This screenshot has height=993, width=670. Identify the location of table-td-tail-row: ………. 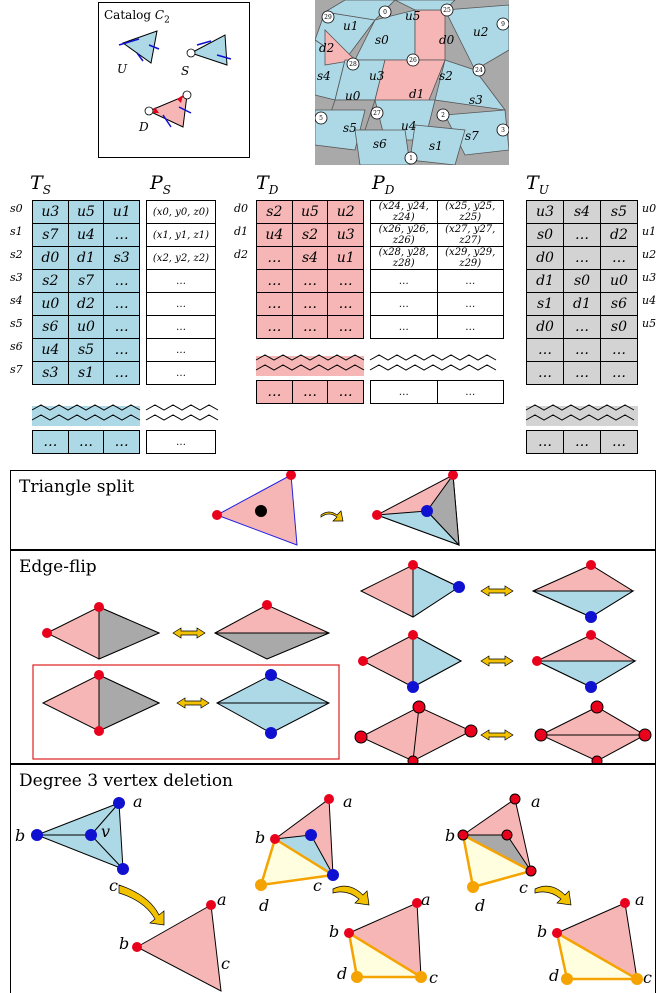
(310, 392).